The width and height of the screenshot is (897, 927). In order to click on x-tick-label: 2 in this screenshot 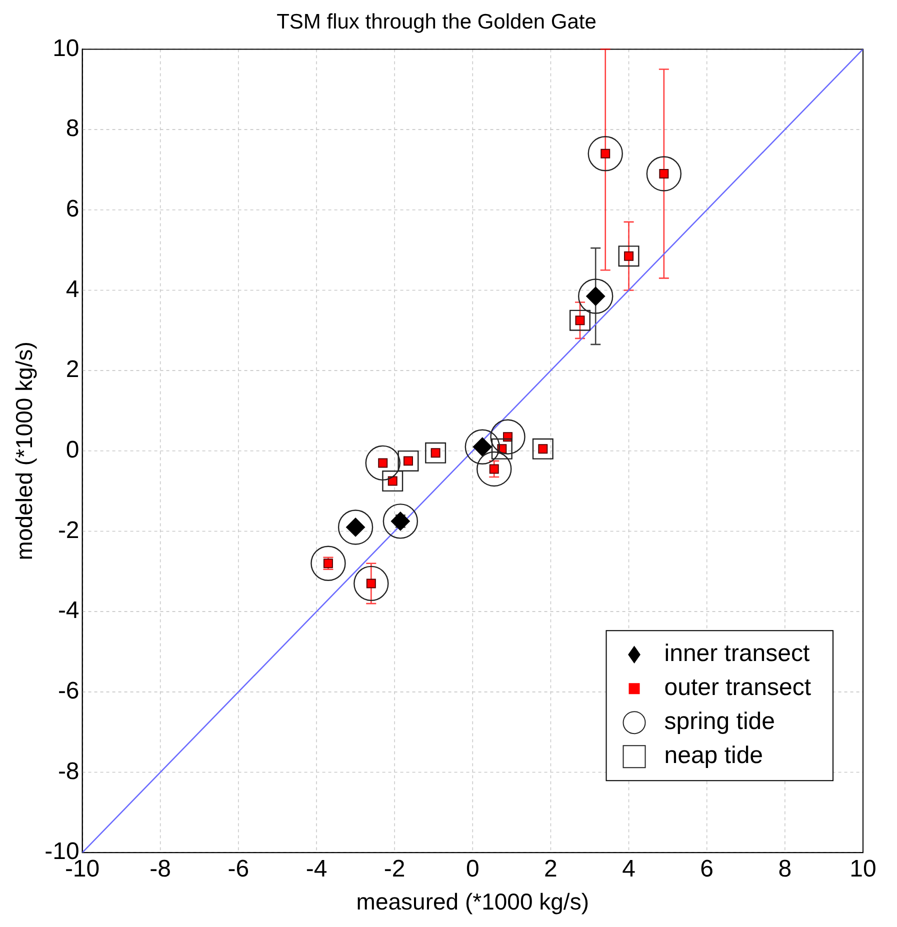, I will do `click(551, 869)`.